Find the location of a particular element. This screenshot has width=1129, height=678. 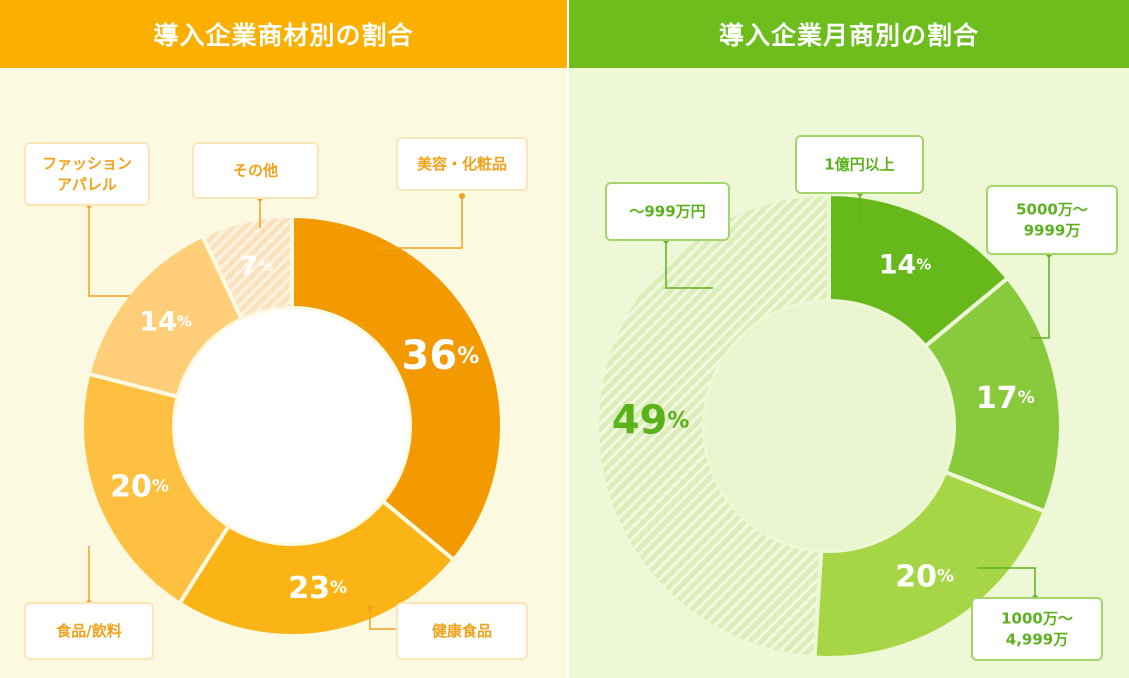

slice-value-label: 36% is located at coordinates (441, 356).